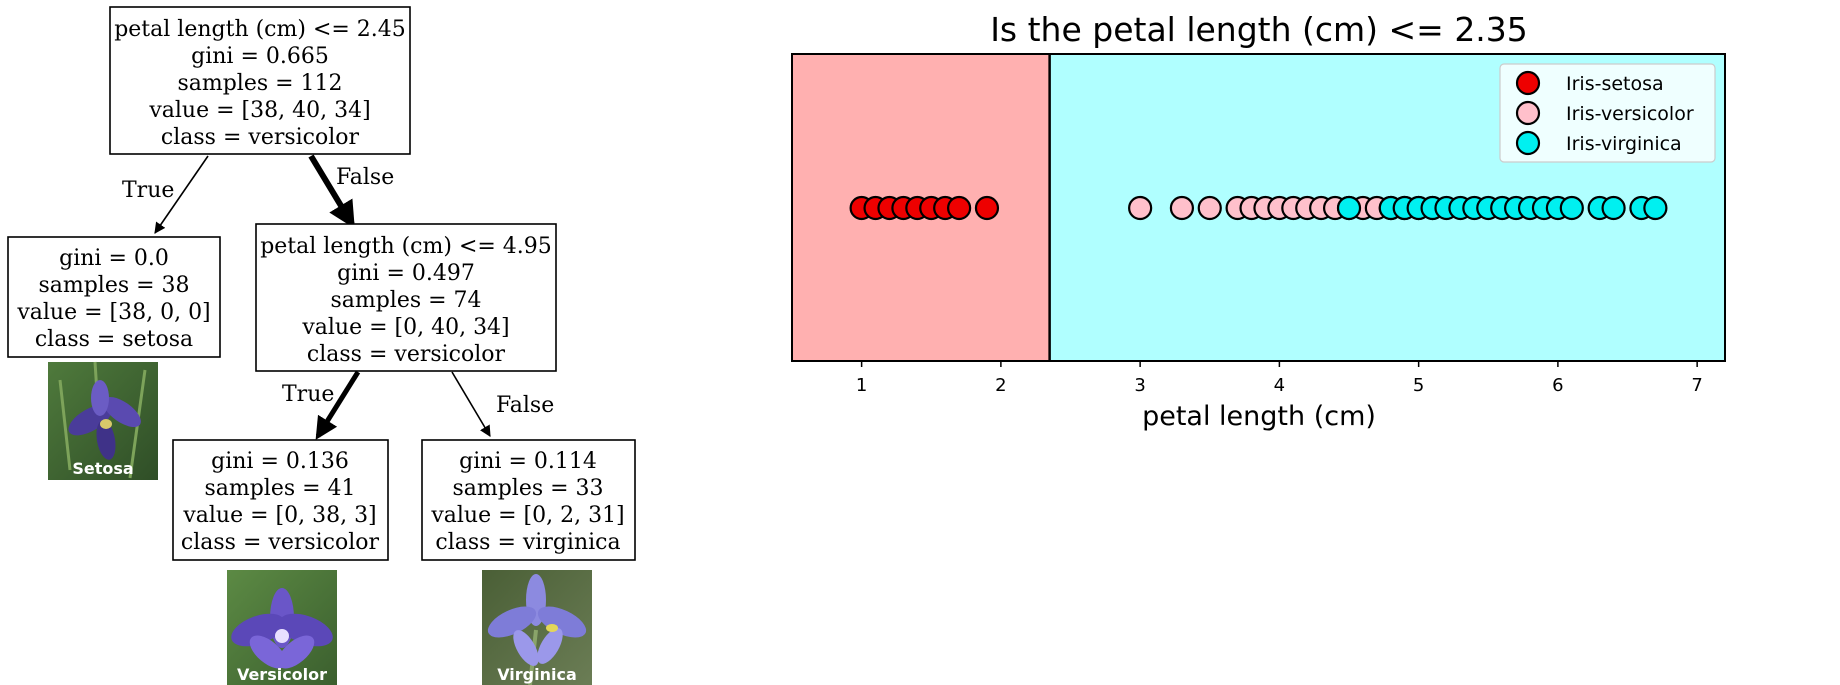 This screenshot has width=1840, height=685. I want to click on data-points, so click(1258, 208).